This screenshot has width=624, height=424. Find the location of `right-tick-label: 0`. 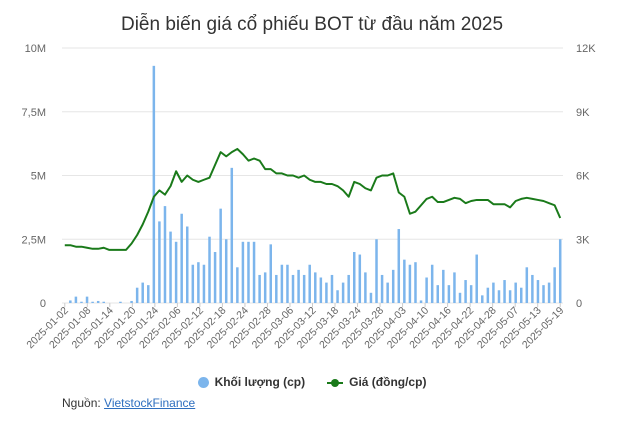

right-tick-label: 0 is located at coordinates (579, 304).